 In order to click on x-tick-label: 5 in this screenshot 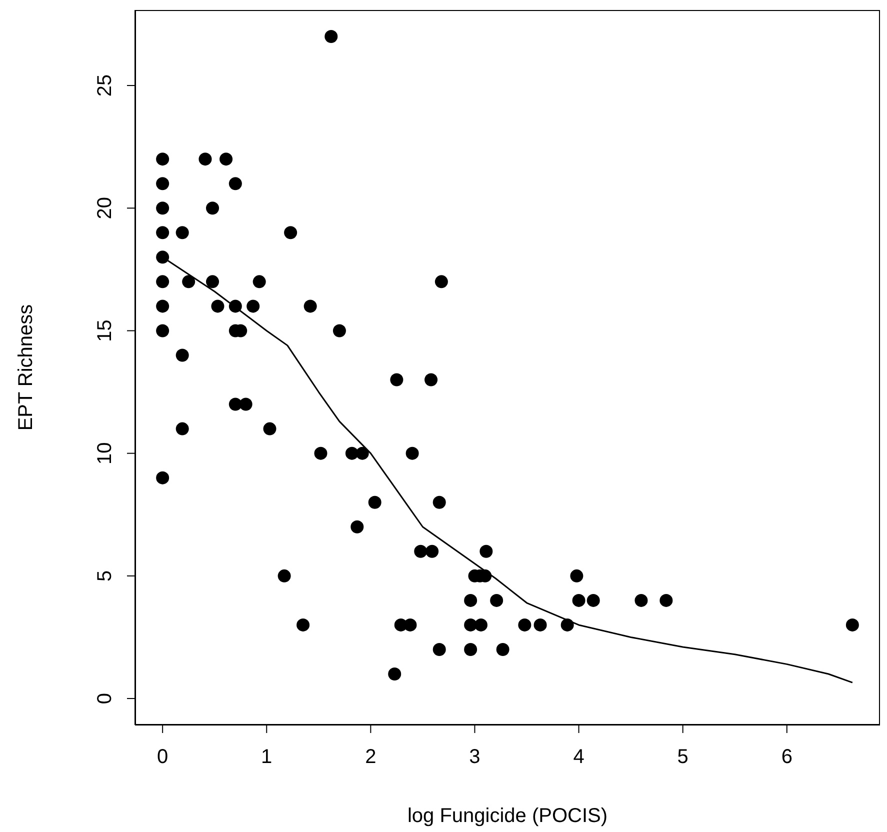, I will do `click(682, 757)`.